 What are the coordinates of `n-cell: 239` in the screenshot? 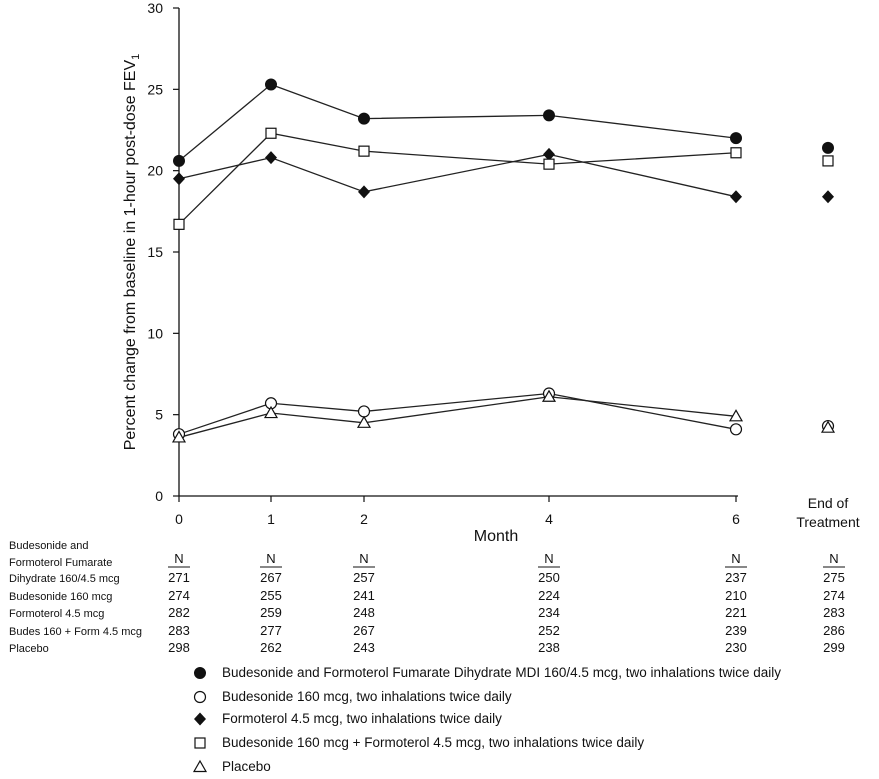 It's located at (736, 630).